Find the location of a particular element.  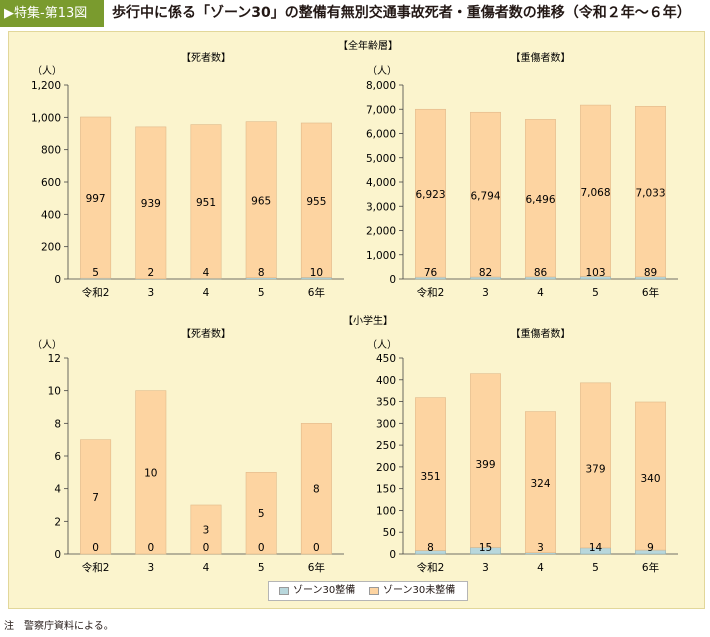

data-label-zone30: 82 is located at coordinates (485, 273).